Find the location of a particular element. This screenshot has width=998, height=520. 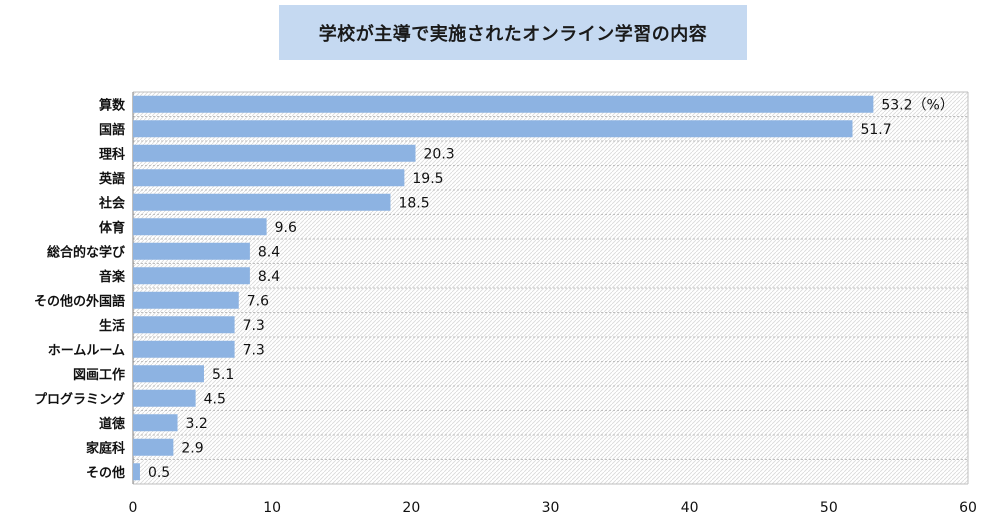

x-tick-label: 50 is located at coordinates (829, 508).